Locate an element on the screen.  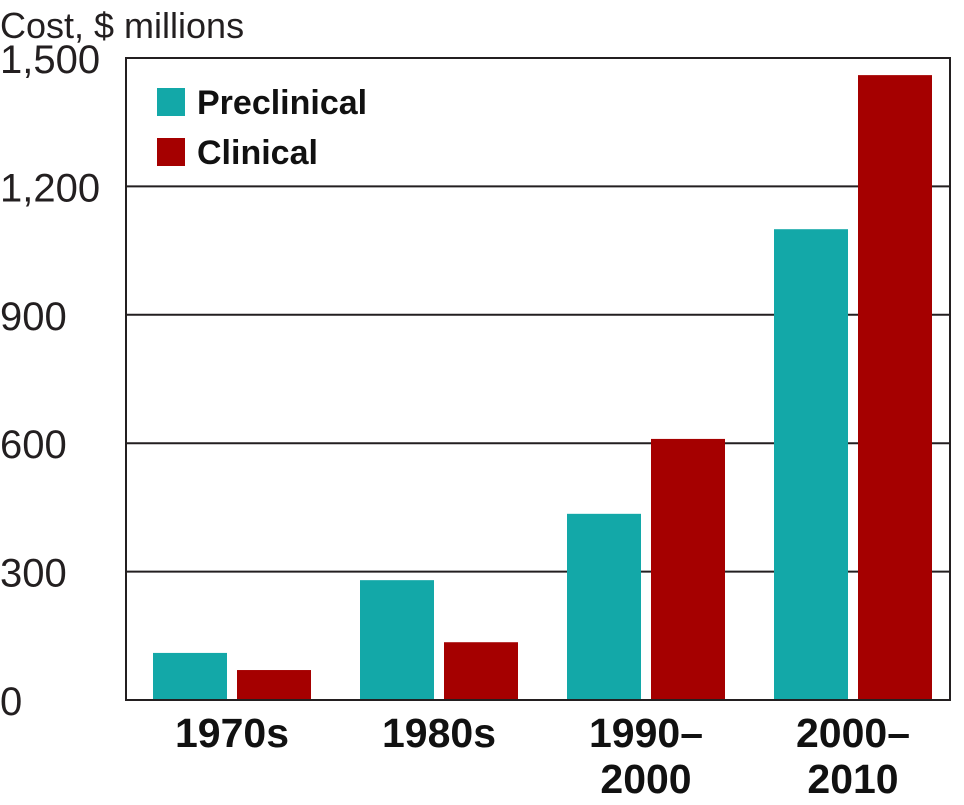
legend-label-clinical: Clinical is located at coordinates (257, 153).